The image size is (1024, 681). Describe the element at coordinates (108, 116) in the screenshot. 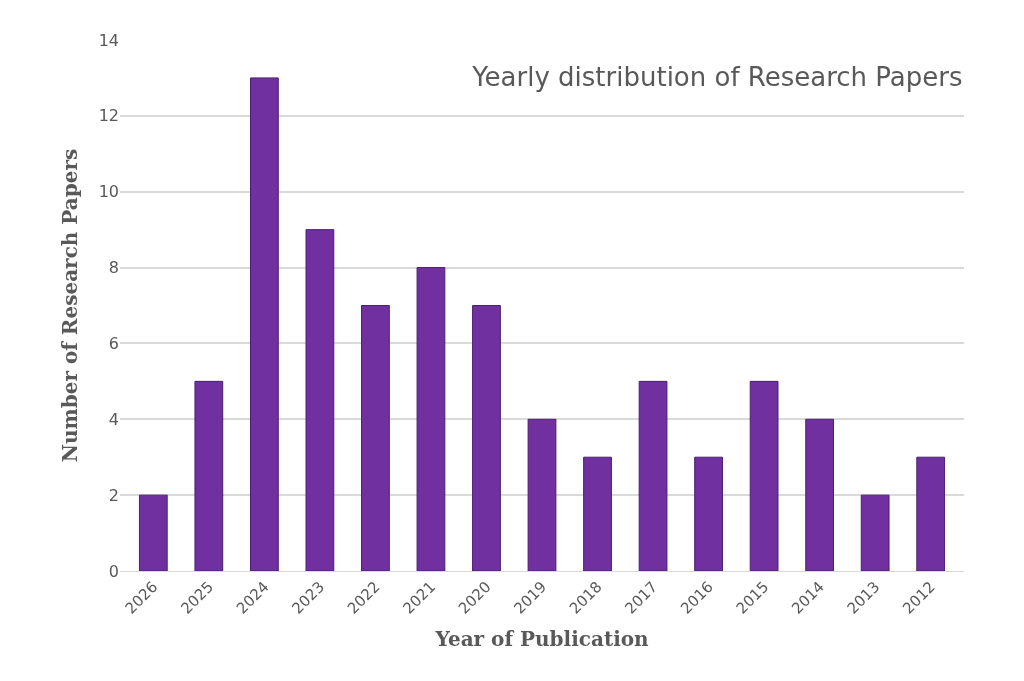

I see `y-tick-label: 12` at that location.